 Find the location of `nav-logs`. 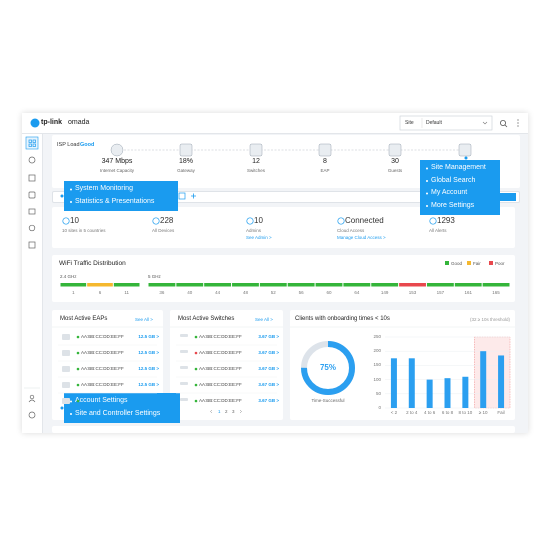

nav-logs is located at coordinates (32, 245).